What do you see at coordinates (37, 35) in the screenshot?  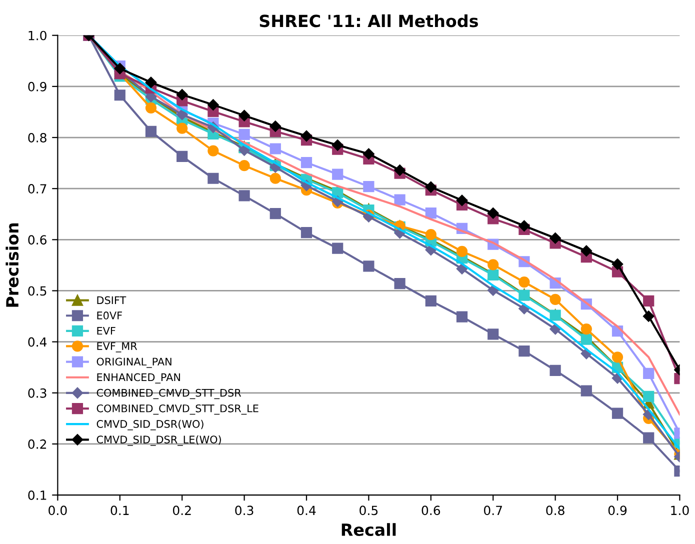 I see `y-tick-label: 1.0` at bounding box center [37, 35].